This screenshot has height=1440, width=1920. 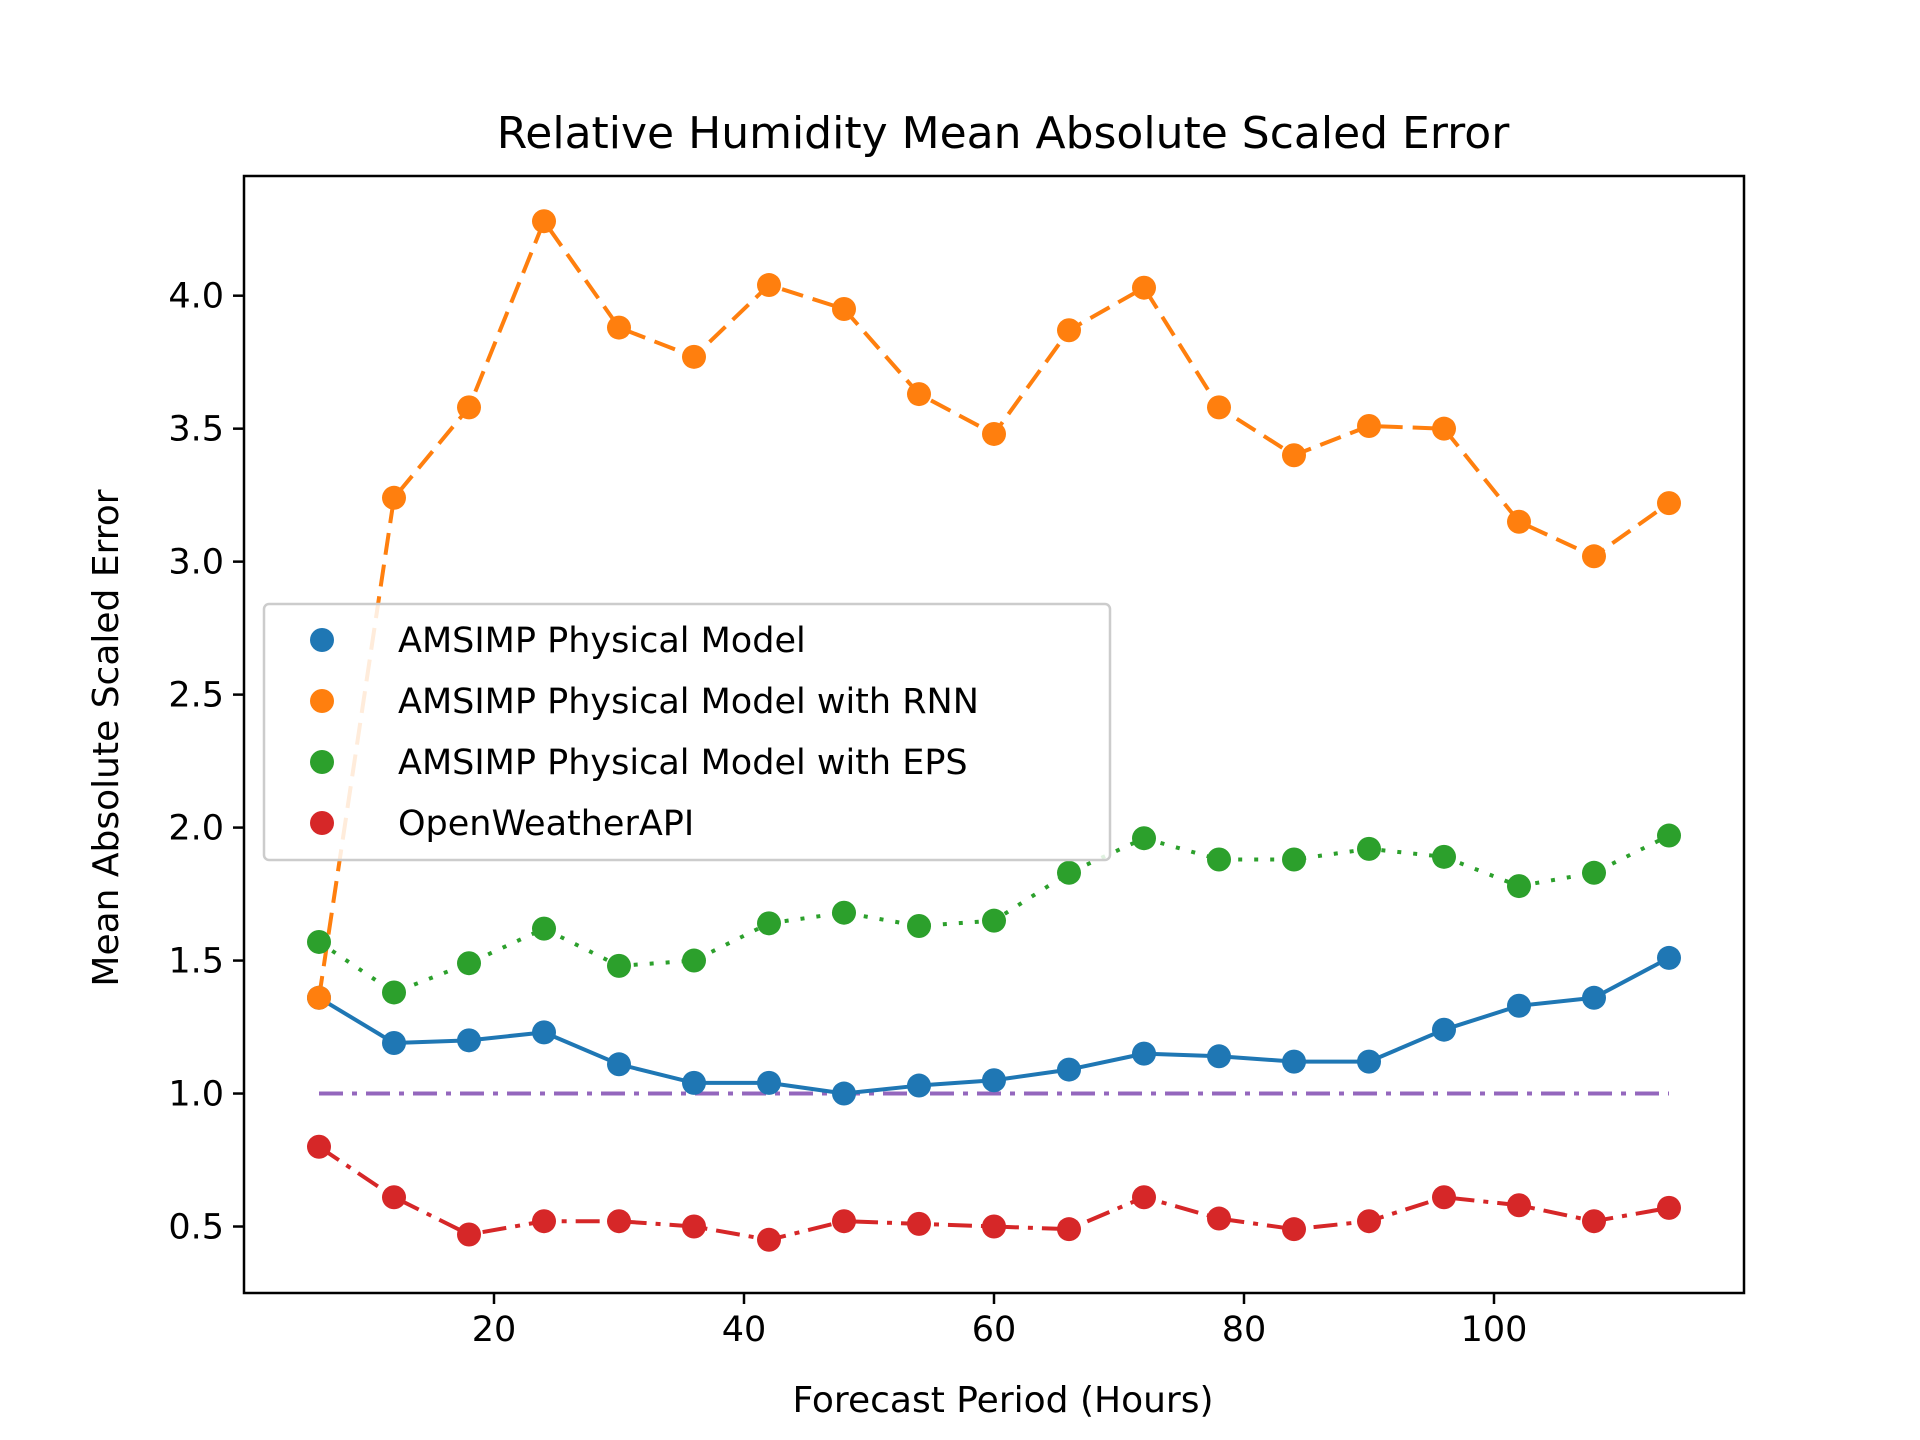 I want to click on y-axis-label: Mean Absolute Scaled Error, so click(x=106, y=737).